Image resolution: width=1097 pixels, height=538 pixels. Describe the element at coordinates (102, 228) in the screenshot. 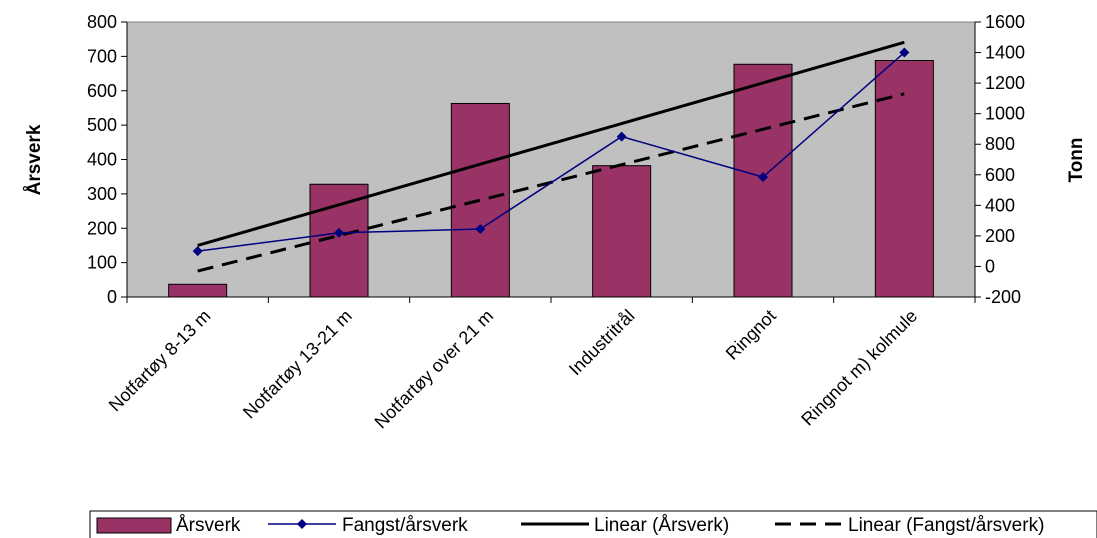

I see `left-tick-label-2: 200` at that location.